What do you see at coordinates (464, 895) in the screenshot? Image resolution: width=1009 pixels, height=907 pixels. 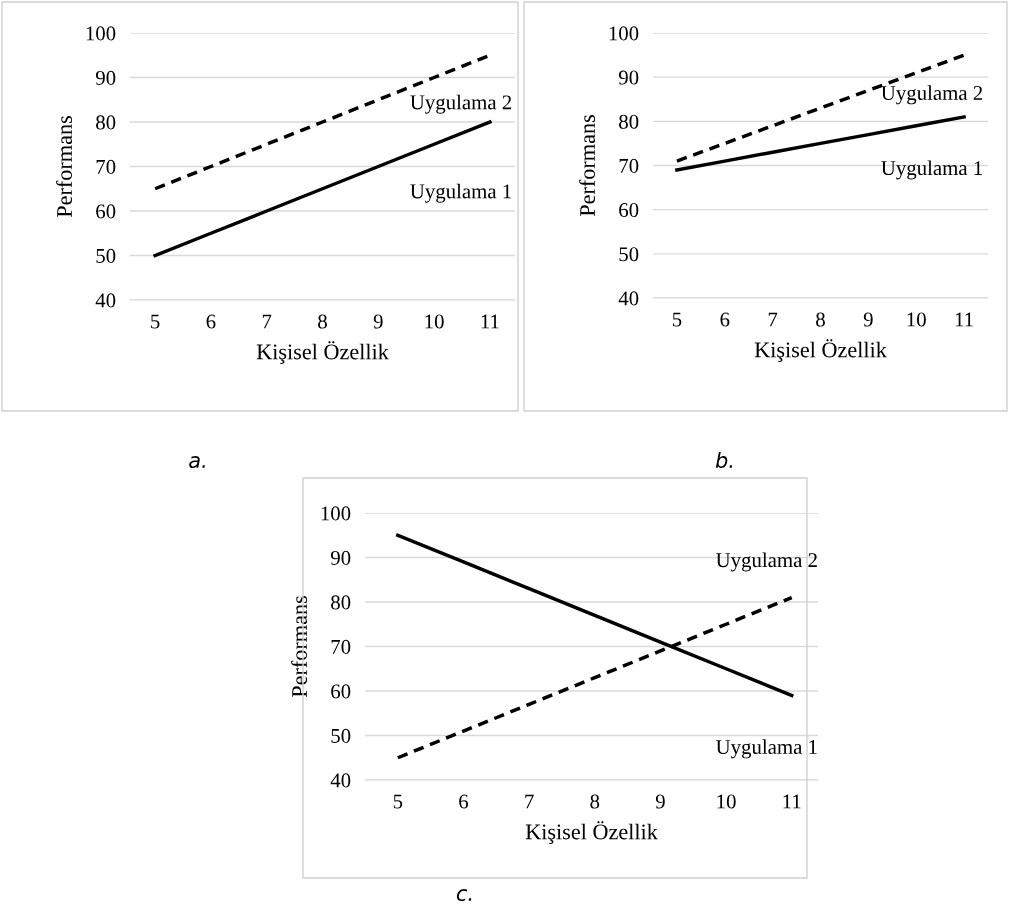 I see `text: c.` at bounding box center [464, 895].